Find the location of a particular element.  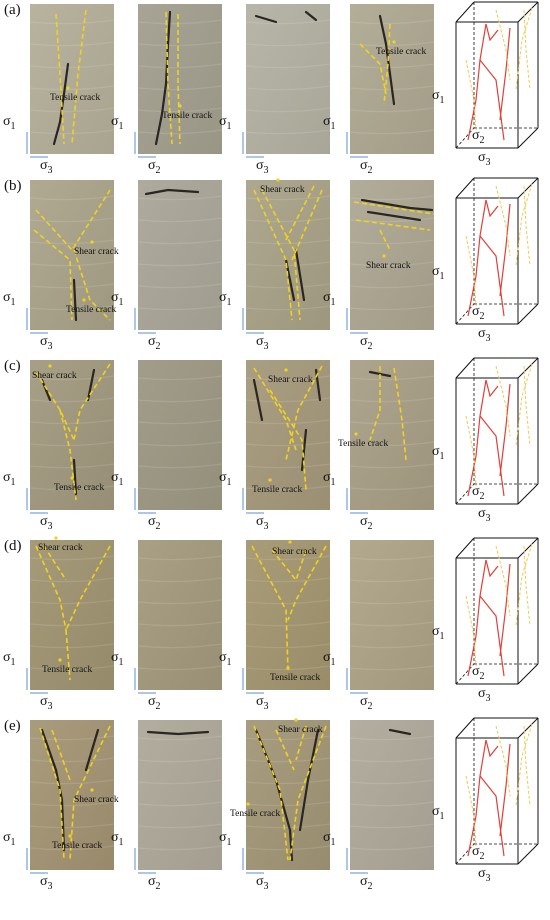

row-label: (a) is located at coordinates (12, 10).